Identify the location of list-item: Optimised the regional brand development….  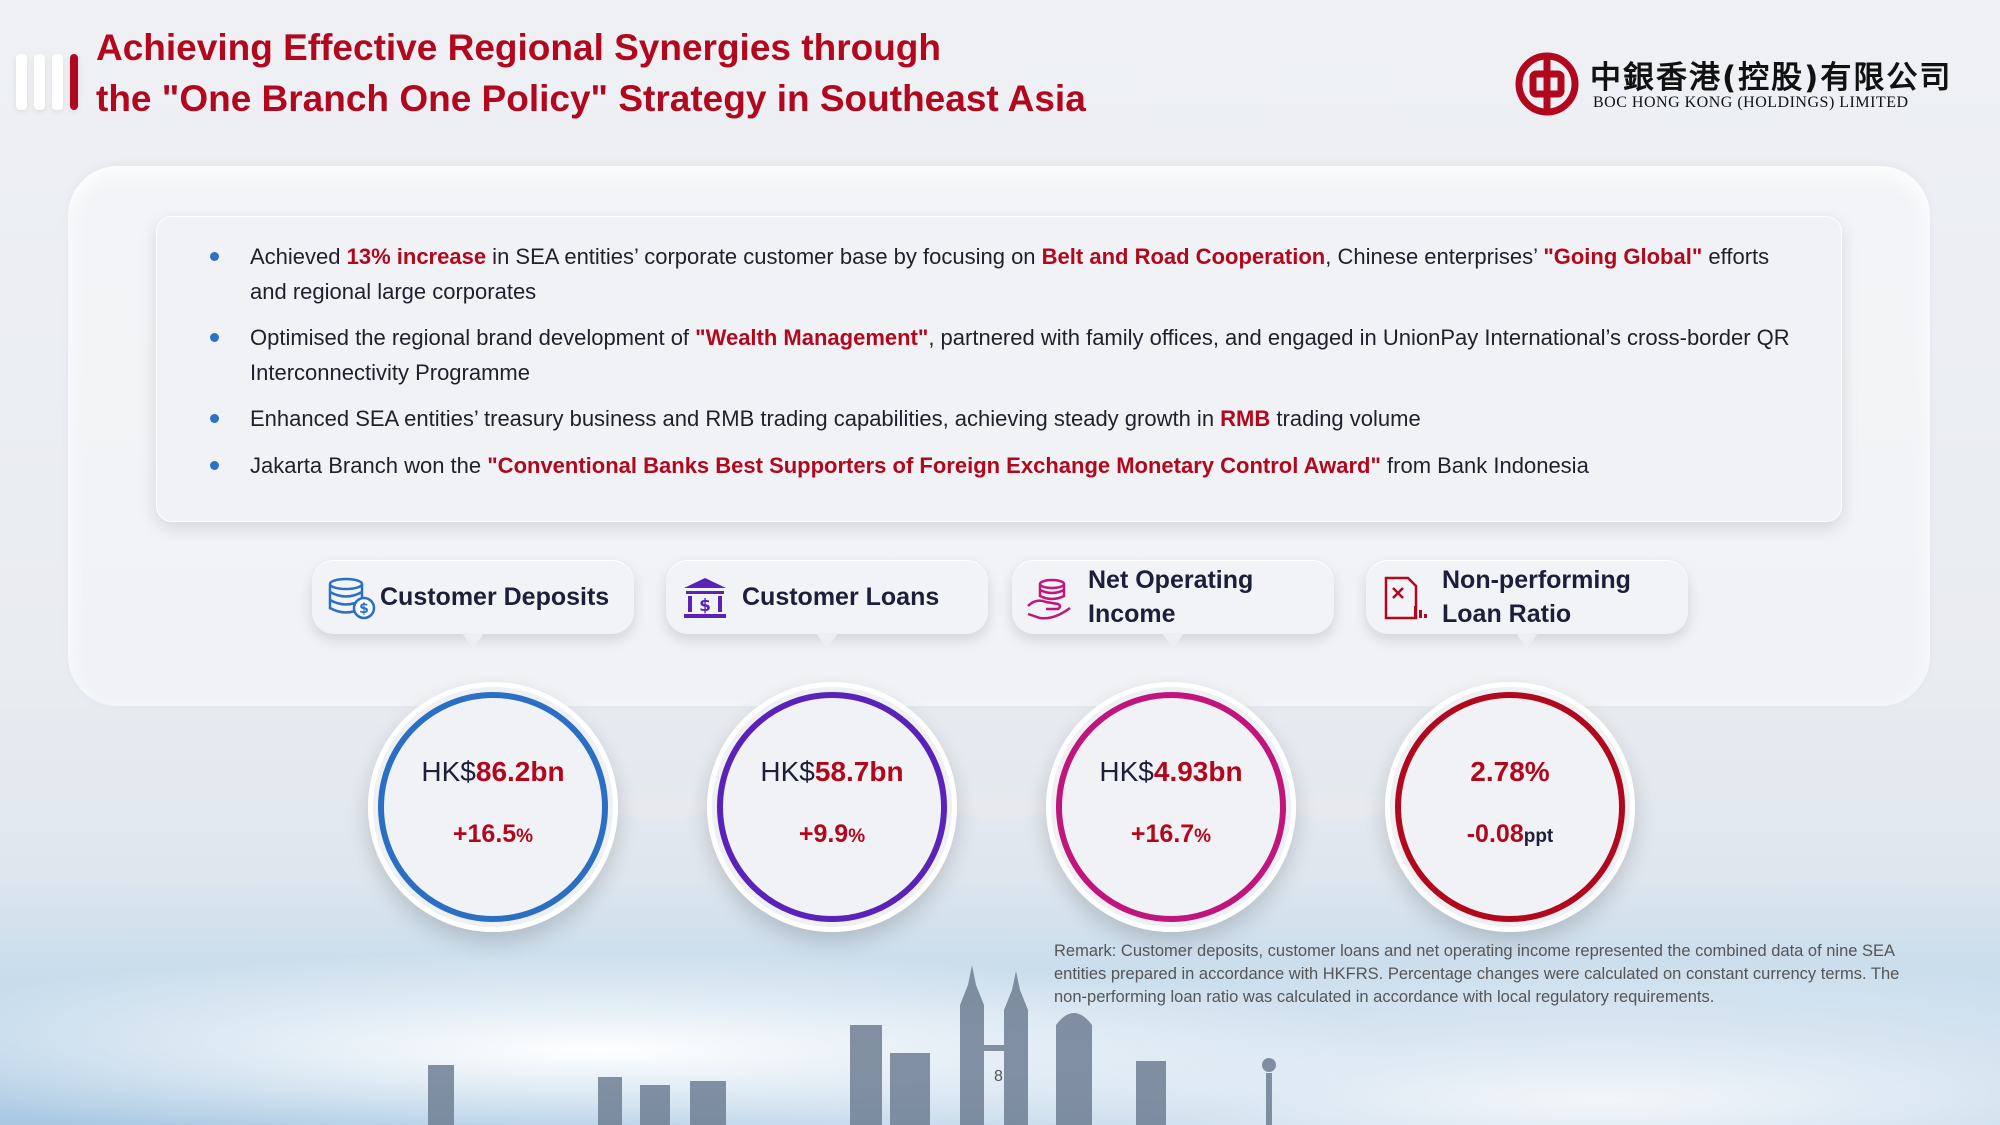
(1006, 355).